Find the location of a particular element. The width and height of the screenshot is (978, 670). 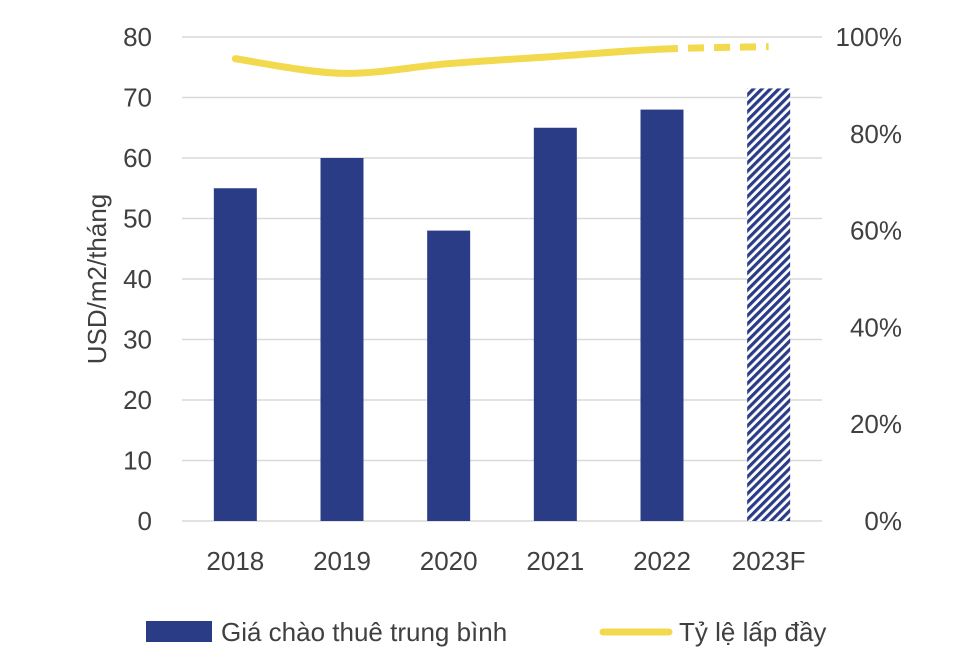

category-axis-ticks: 2018 2019 2020 2021 2022 2023F is located at coordinates (505, 561).